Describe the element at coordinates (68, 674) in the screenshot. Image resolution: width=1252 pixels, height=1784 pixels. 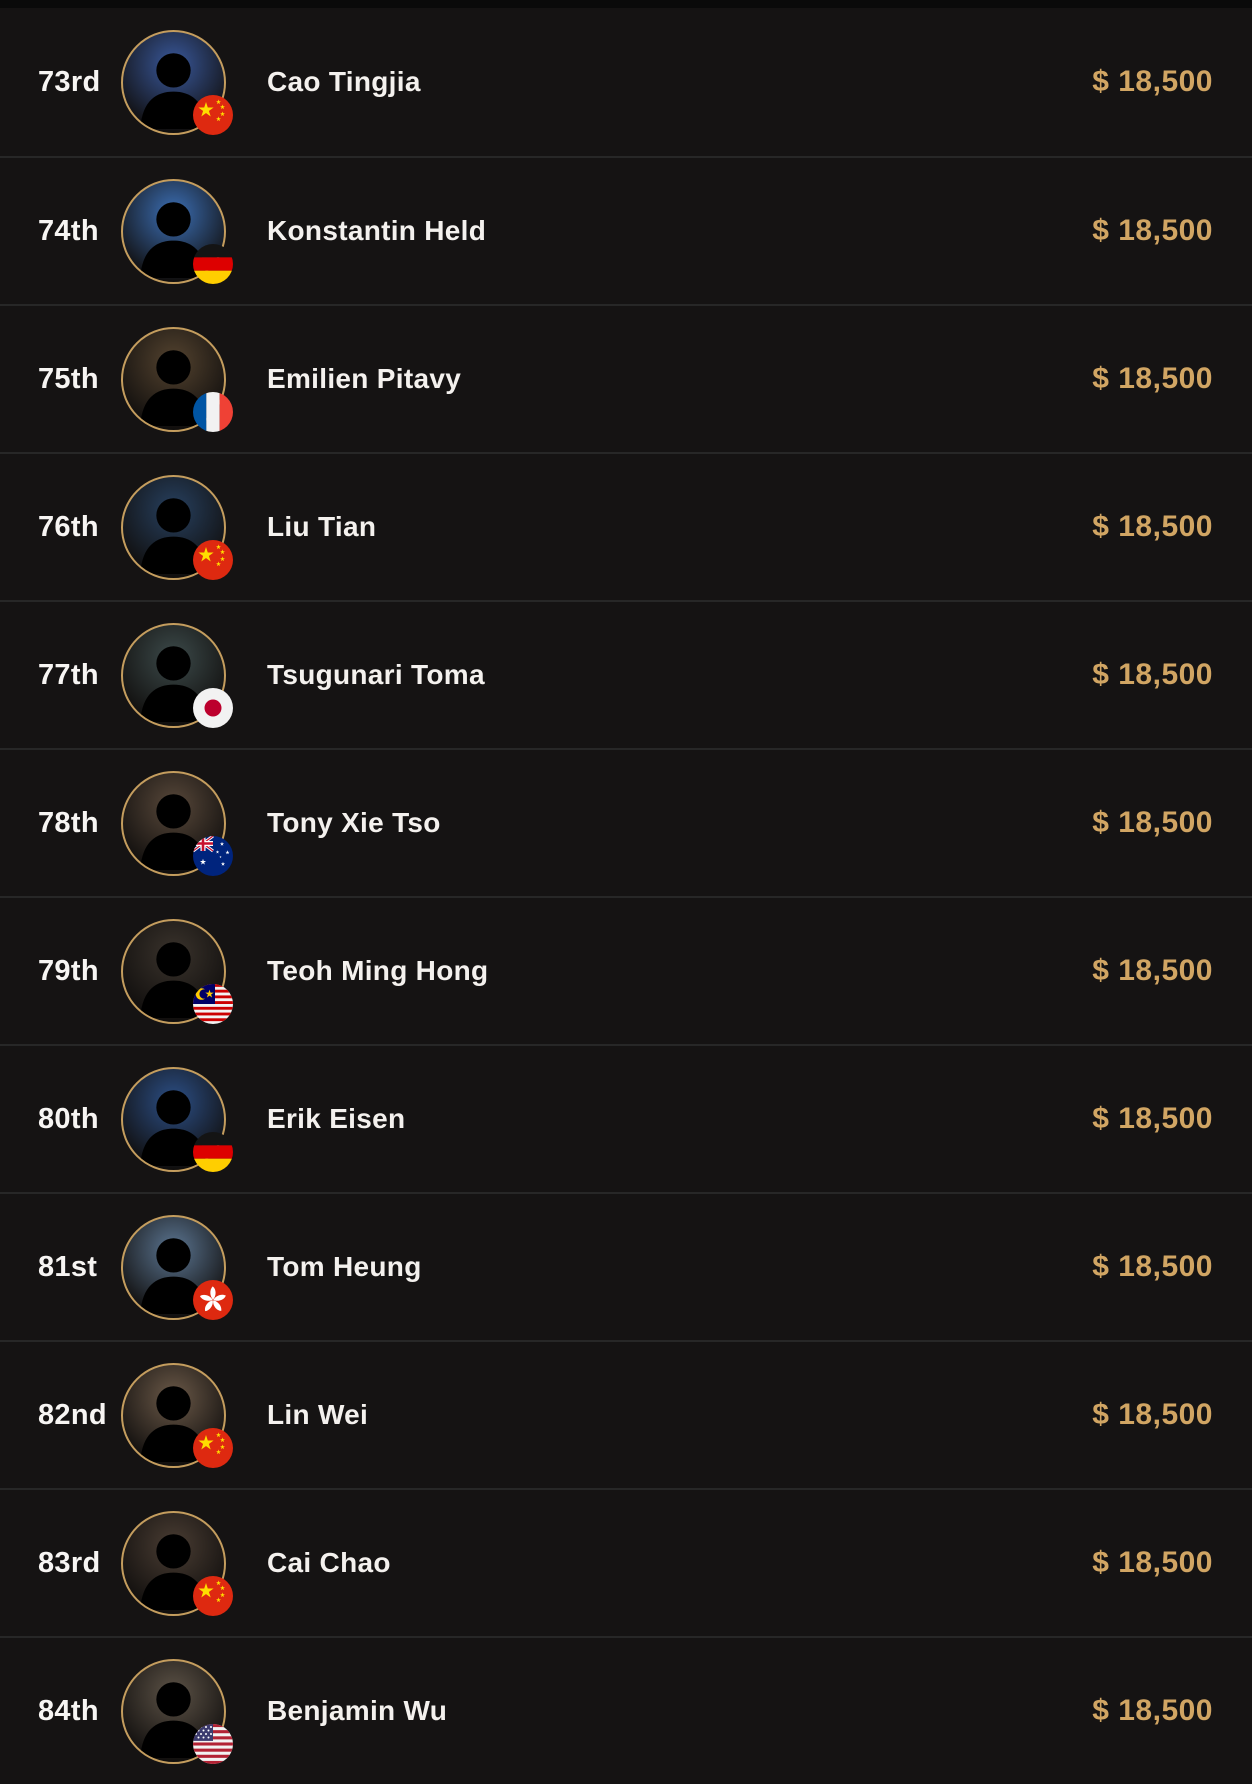
I see `rank-label: 77th` at that location.